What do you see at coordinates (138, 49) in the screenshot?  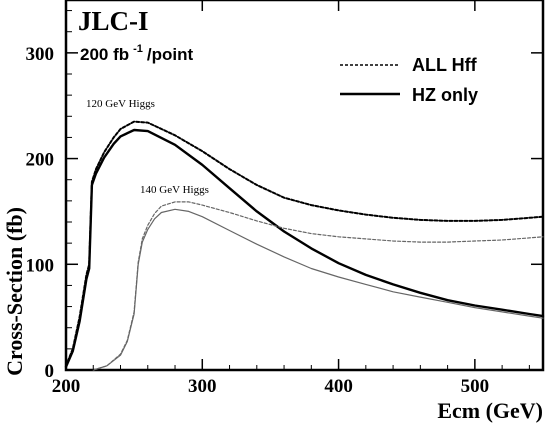 I see `subtitle-superscript: -1` at bounding box center [138, 49].